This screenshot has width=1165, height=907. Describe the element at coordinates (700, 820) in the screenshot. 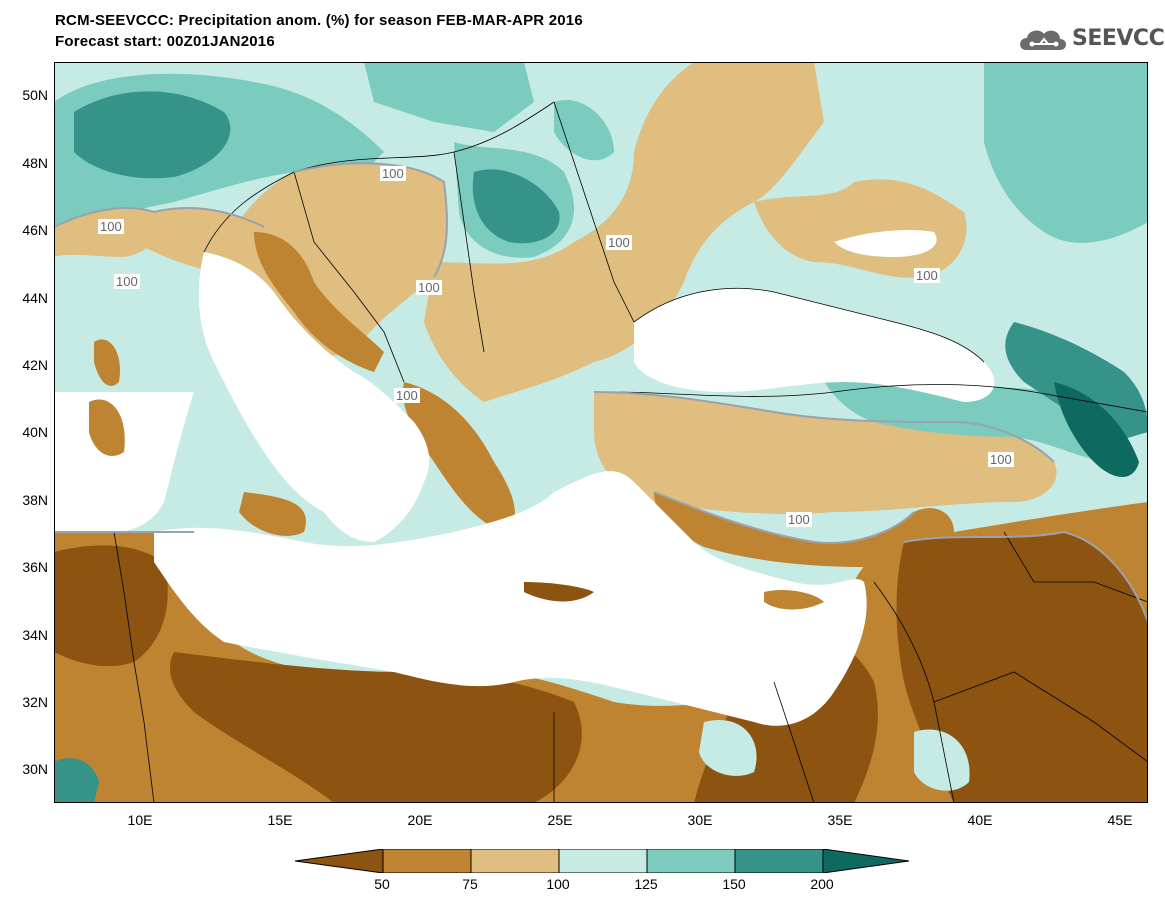

I see `lon-label: 30E` at that location.